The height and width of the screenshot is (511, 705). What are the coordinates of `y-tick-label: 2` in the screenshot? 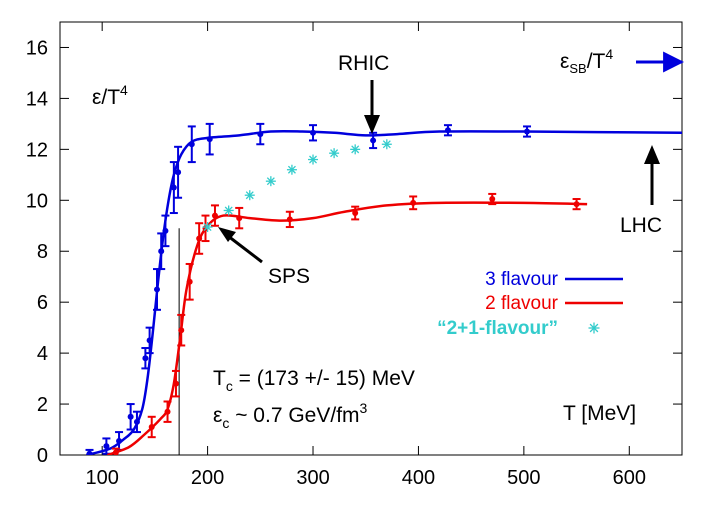 It's located at (42, 405).